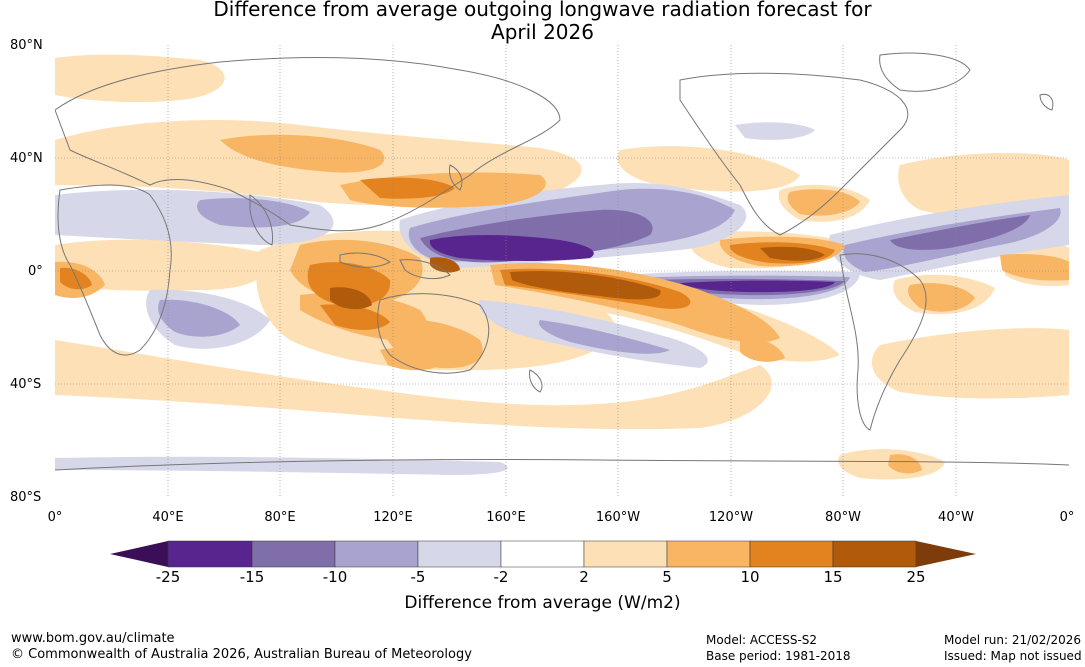 Image resolution: width=1085 pixels, height=667 pixels. What do you see at coordinates (778, 656) in the screenshot?
I see `base-period-text: Base period: 1981-2018` at bounding box center [778, 656].